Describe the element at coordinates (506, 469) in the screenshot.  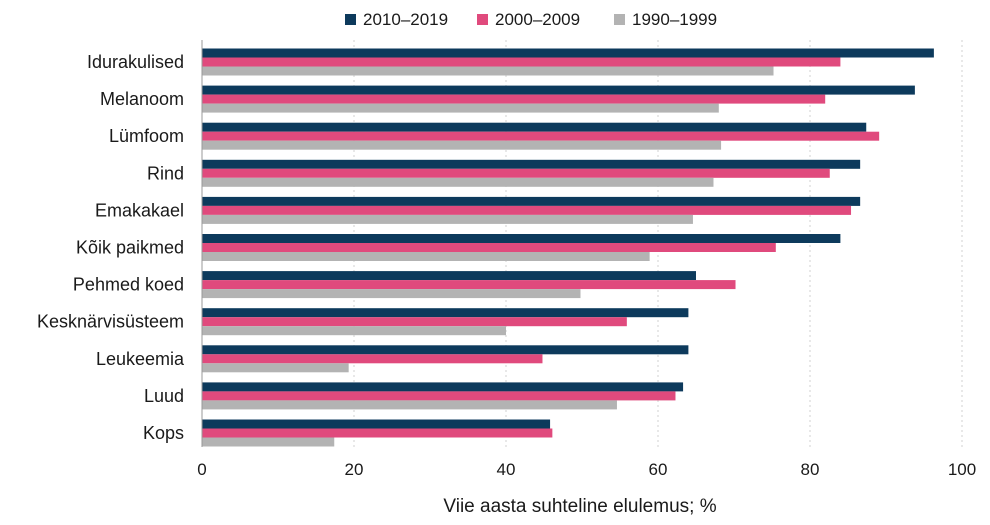
I see `x-tick-label: 40` at that location.